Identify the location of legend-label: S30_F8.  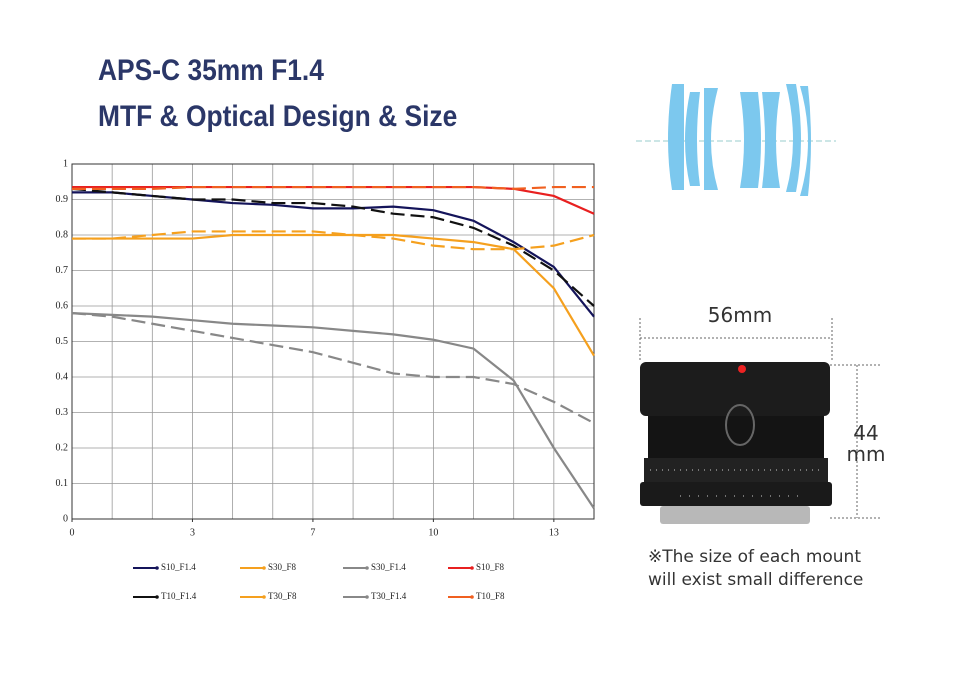
(282, 567).